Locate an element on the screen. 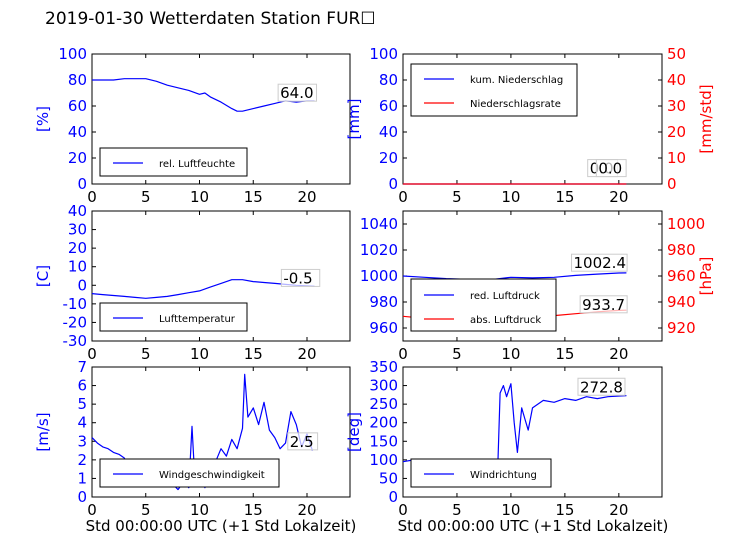  x-axis-label-left: Std 00:00:00 UTC (+1 Std Lokalzeit) is located at coordinates (221, 526).